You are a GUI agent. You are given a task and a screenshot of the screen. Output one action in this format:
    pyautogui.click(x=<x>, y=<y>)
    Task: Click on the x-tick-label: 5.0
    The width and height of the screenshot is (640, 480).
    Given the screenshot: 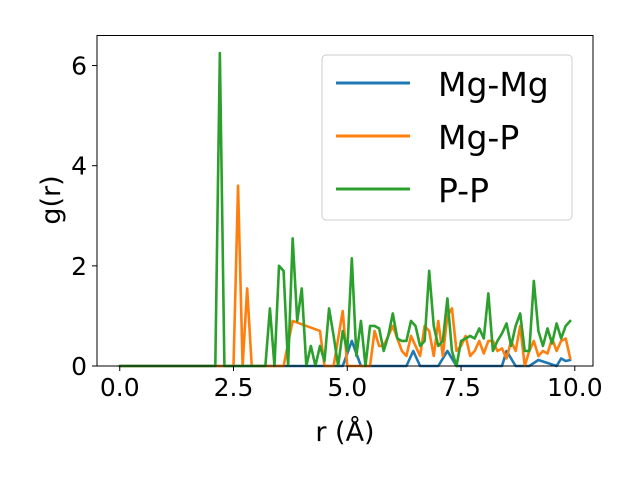 What is the action you would take?
    pyautogui.click(x=347, y=387)
    